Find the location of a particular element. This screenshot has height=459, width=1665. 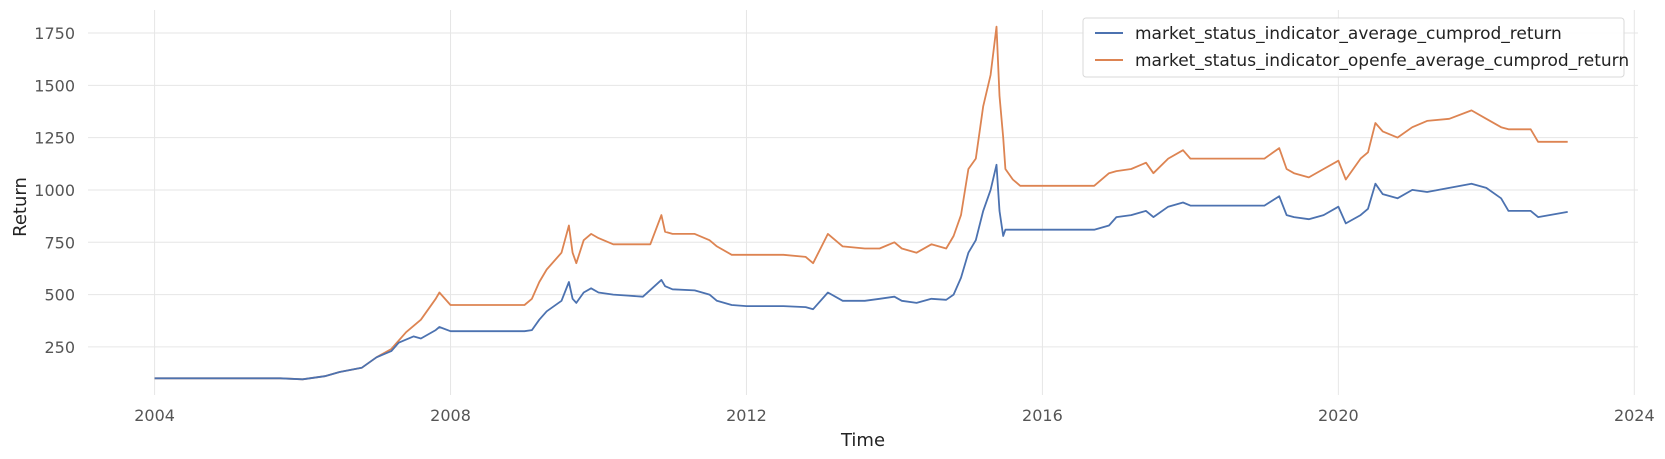

y-tick-label: 250 is located at coordinates (59, 347).